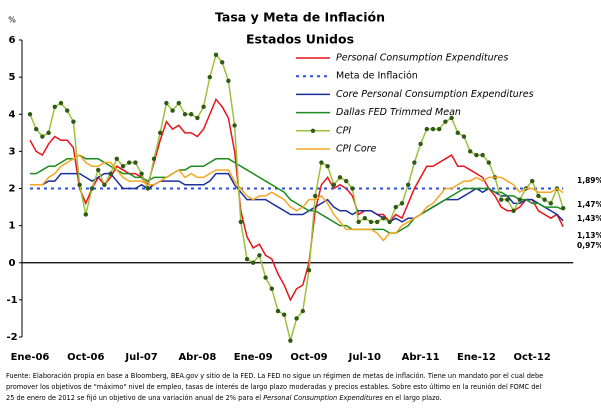 This screenshot has height=411, width=601. Describe the element at coordinates (532, 357) in the screenshot. I see `x-tick-label: Oct-12` at that location.